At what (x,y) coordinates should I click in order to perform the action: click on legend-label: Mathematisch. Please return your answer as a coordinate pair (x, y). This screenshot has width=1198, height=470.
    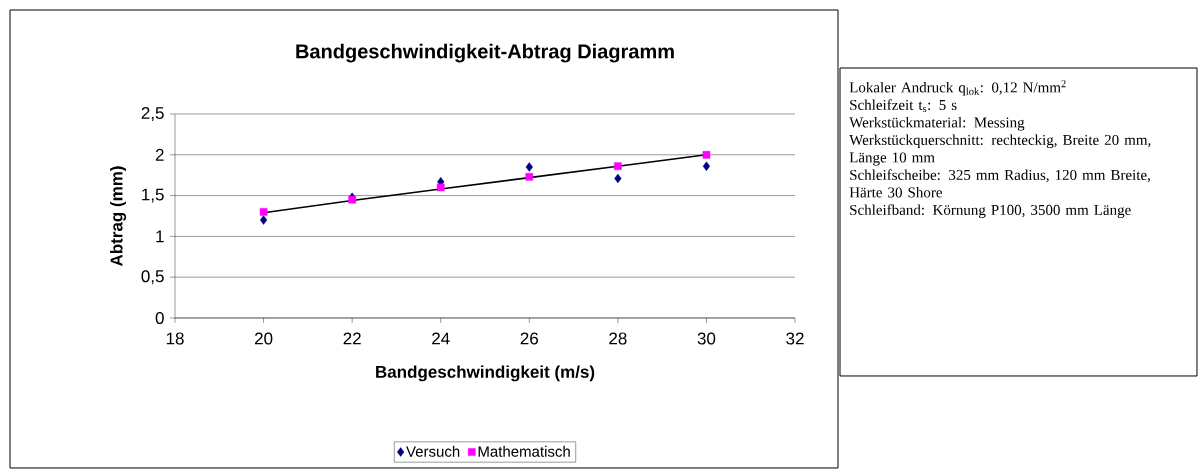
    Looking at the image, I should click on (524, 451).